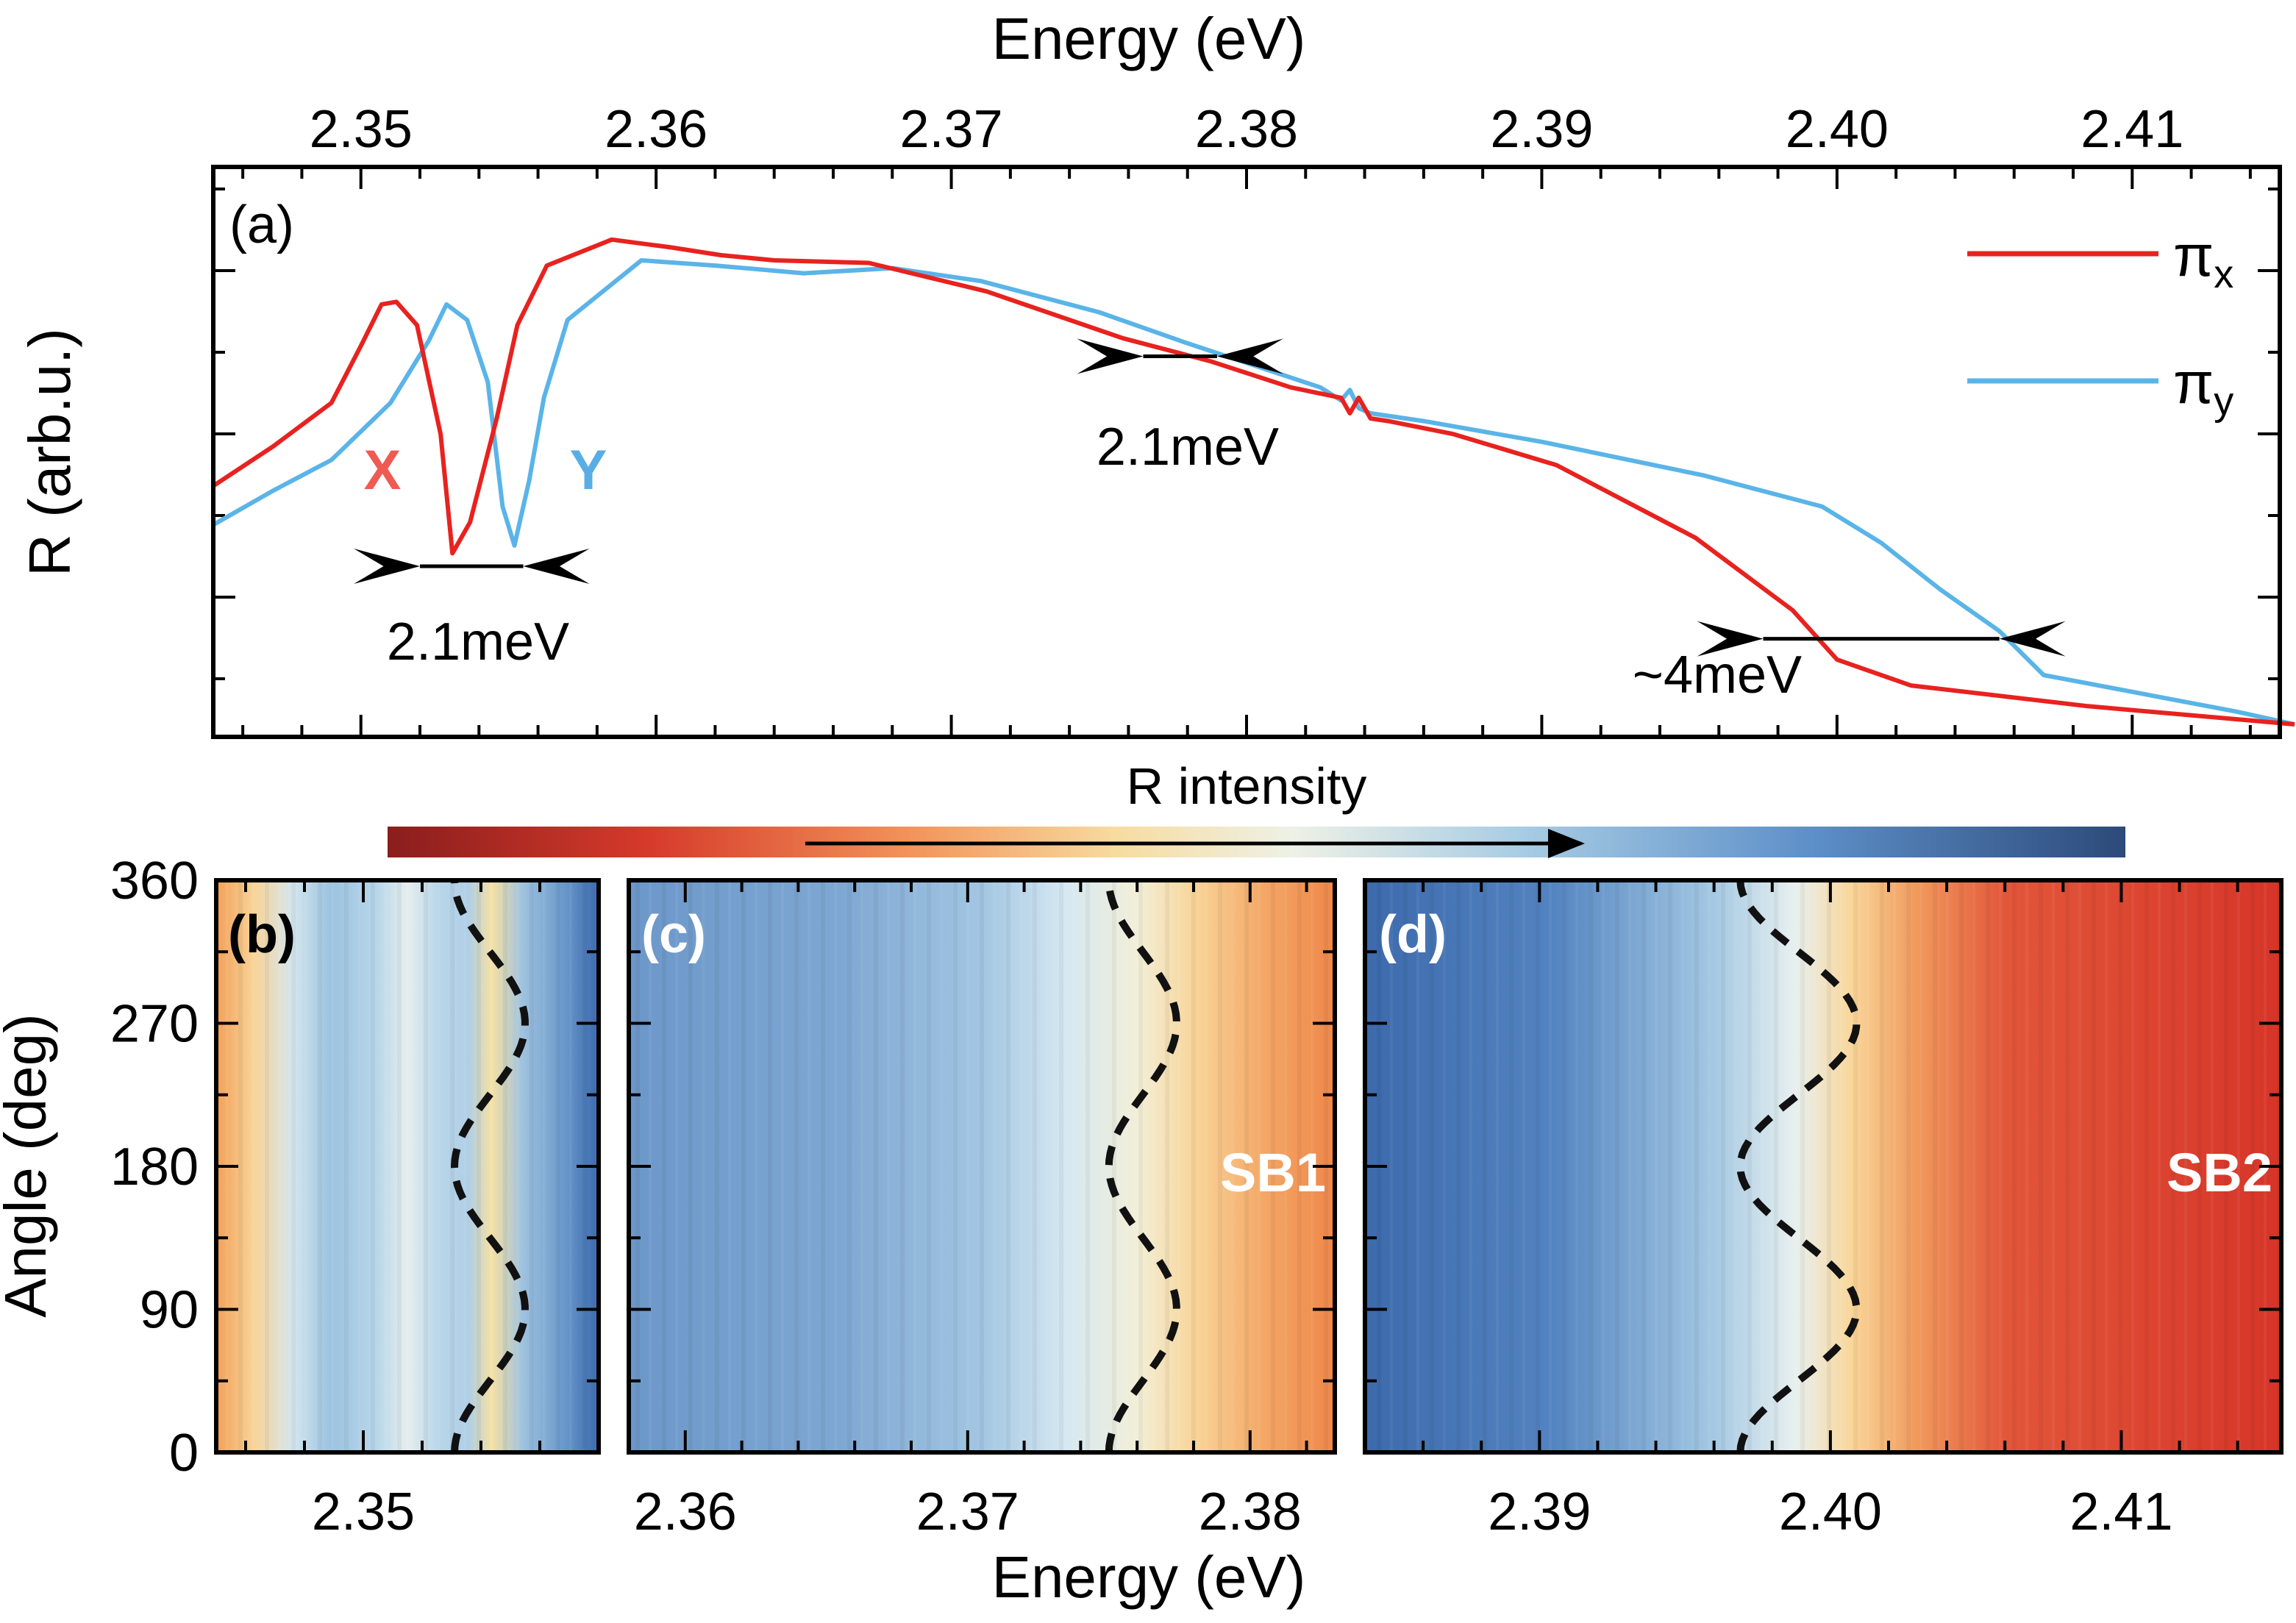  What do you see at coordinates (1273, 1172) in the screenshot?
I see `panel-c-band-label: SB1` at bounding box center [1273, 1172].